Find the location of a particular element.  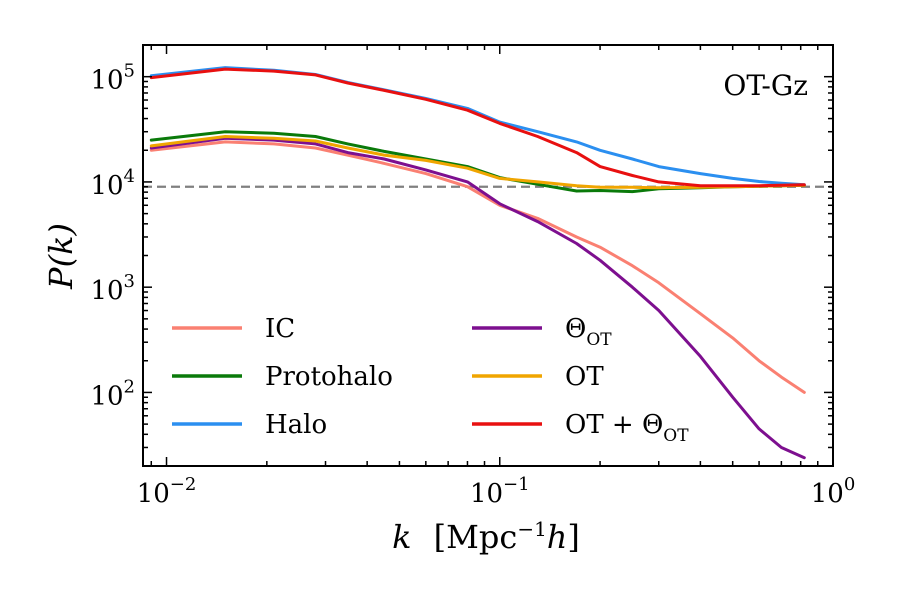

x-axis-label: k [Mpc−1h] is located at coordinates (486, 536).